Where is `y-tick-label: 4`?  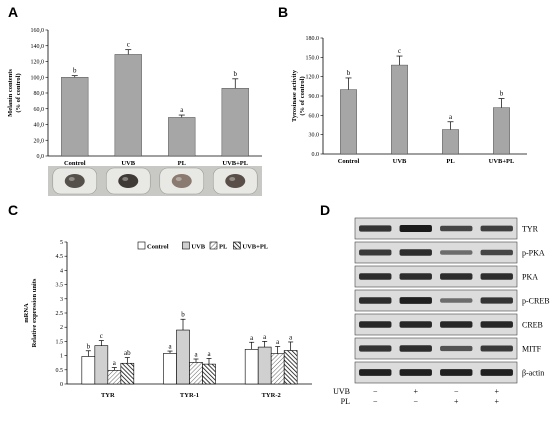
y-tick-label: 4 is located at coordinates (61, 271).